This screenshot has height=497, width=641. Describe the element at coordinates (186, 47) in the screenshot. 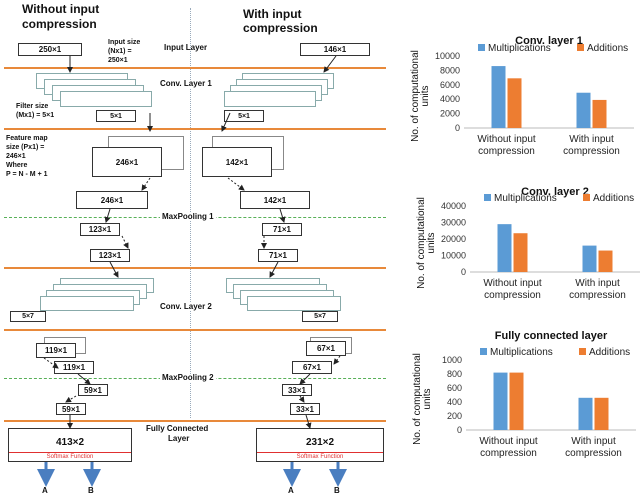

I see `input-layer-label: Input Layer` at that location.